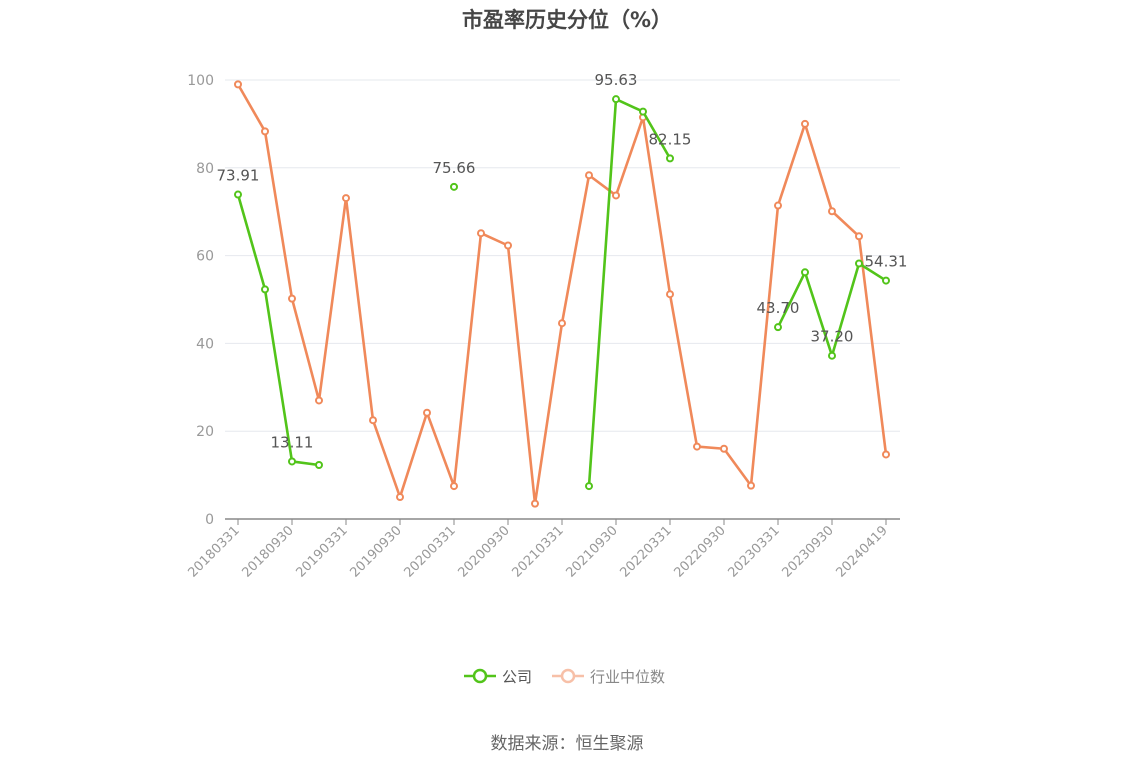  Describe the element at coordinates (778, 308) in the screenshot. I see `data-label: 43.70` at that location.